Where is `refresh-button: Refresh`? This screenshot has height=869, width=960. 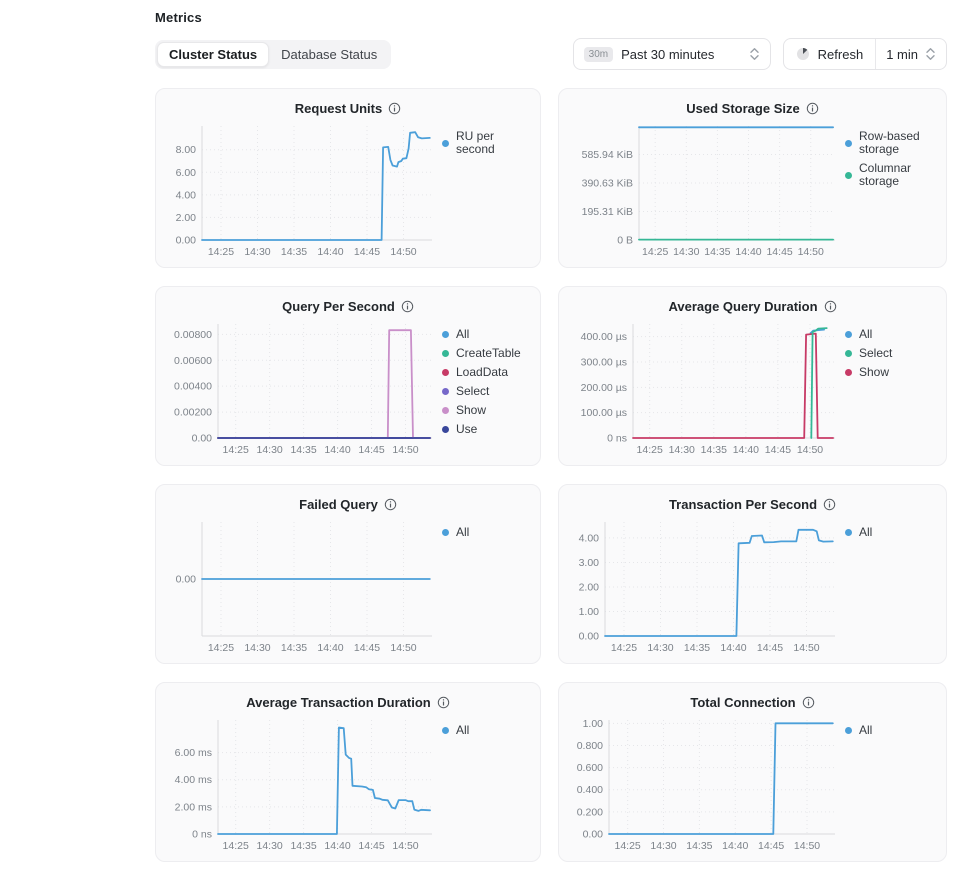
refresh-button: Refresh is located at coordinates (830, 54).